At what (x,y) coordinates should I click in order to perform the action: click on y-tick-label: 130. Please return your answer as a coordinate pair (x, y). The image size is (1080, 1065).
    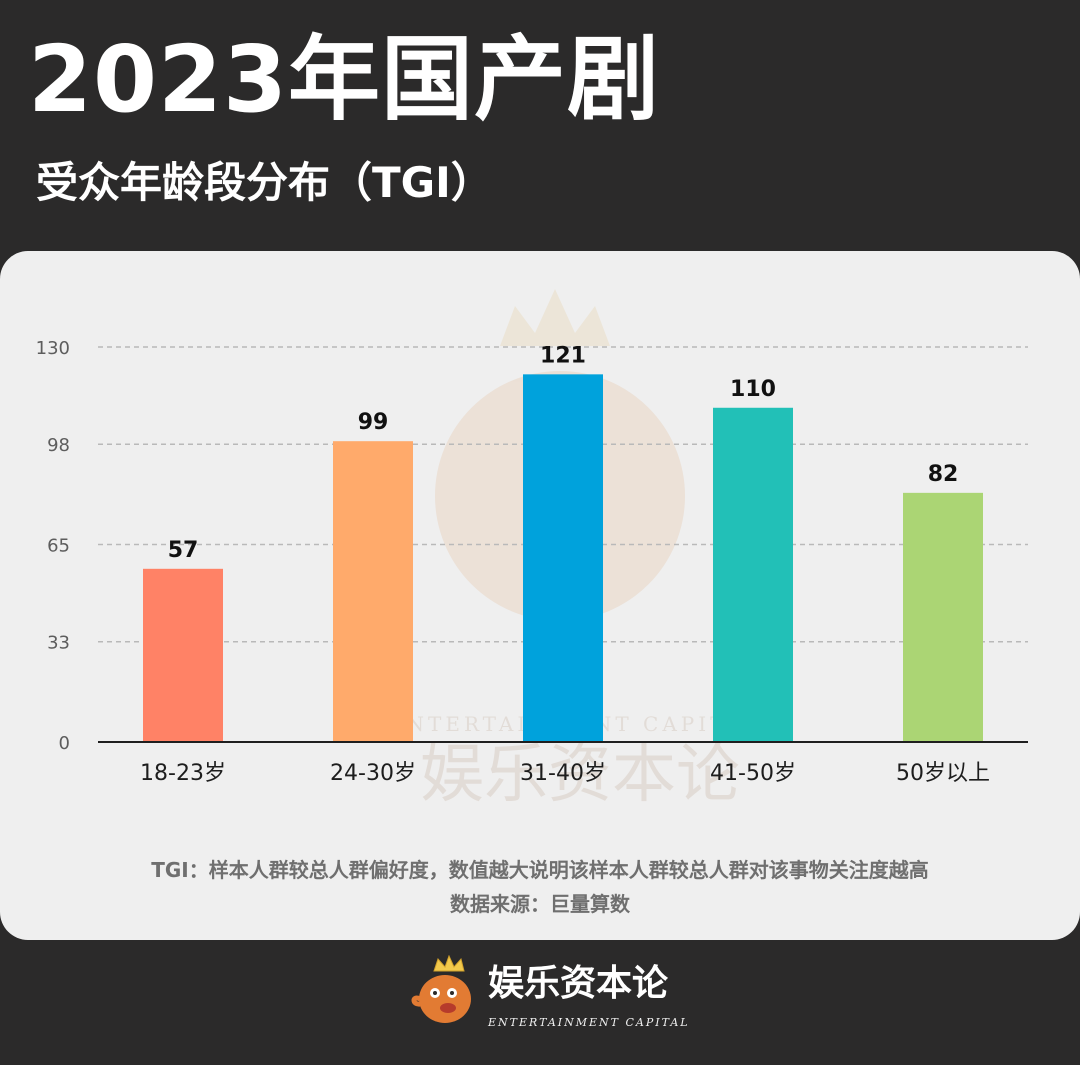
    Looking at the image, I should click on (53, 348).